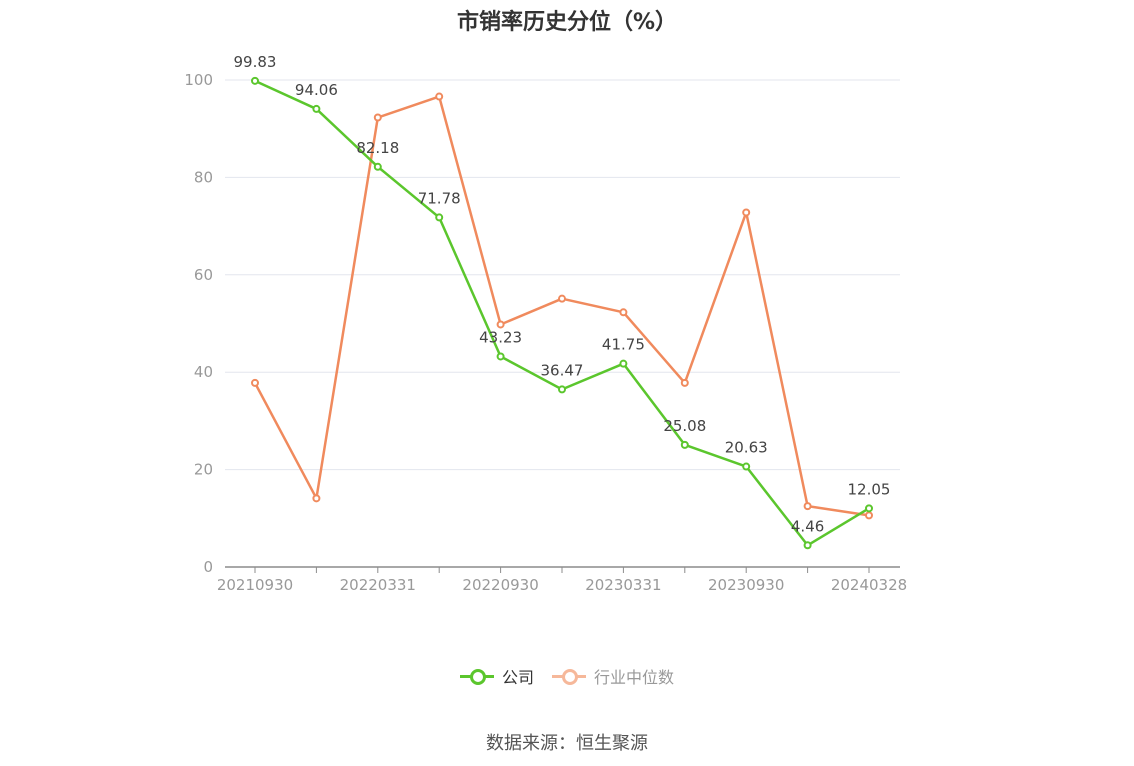  Describe the element at coordinates (562, 370) in the screenshot. I see `data-label-0-20221230: 36.47` at that location.